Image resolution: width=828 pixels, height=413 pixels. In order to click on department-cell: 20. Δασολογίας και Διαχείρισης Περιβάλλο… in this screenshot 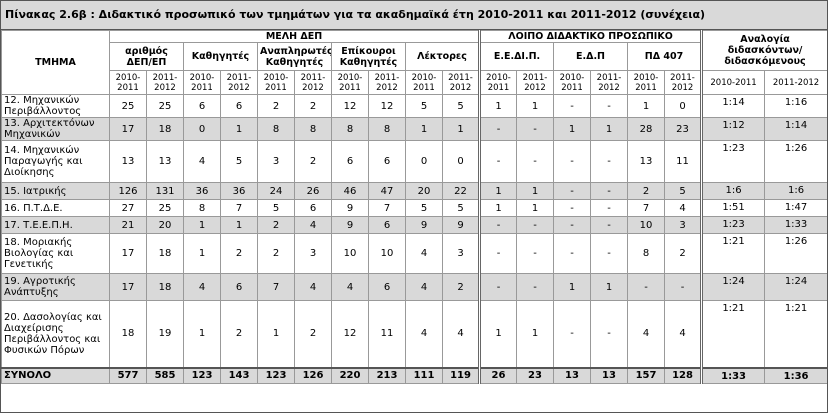, I will do `click(55, 334)`.